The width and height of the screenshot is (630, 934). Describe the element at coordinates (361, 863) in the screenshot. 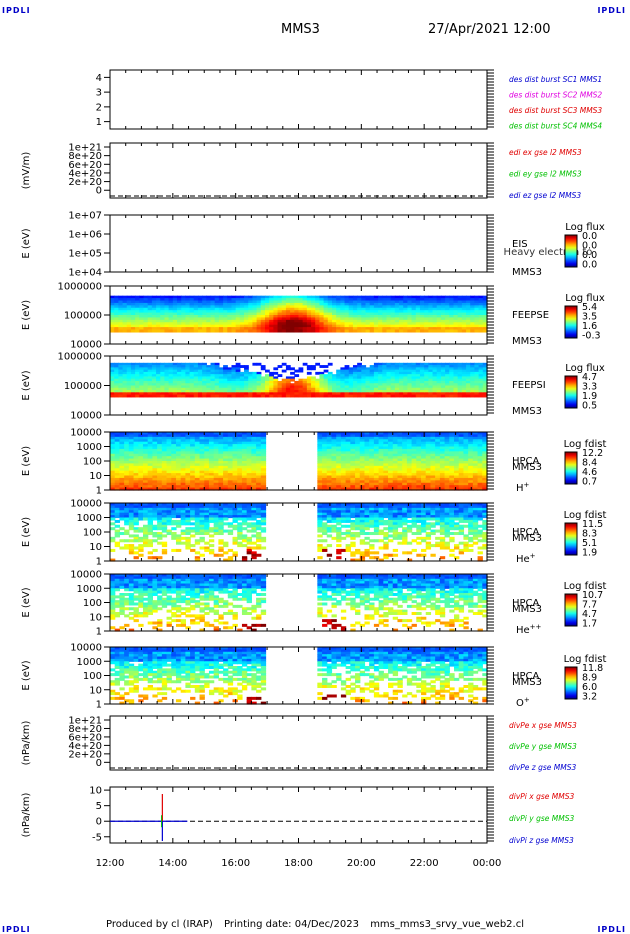

I see `x-tick-label: 20:00` at that location.